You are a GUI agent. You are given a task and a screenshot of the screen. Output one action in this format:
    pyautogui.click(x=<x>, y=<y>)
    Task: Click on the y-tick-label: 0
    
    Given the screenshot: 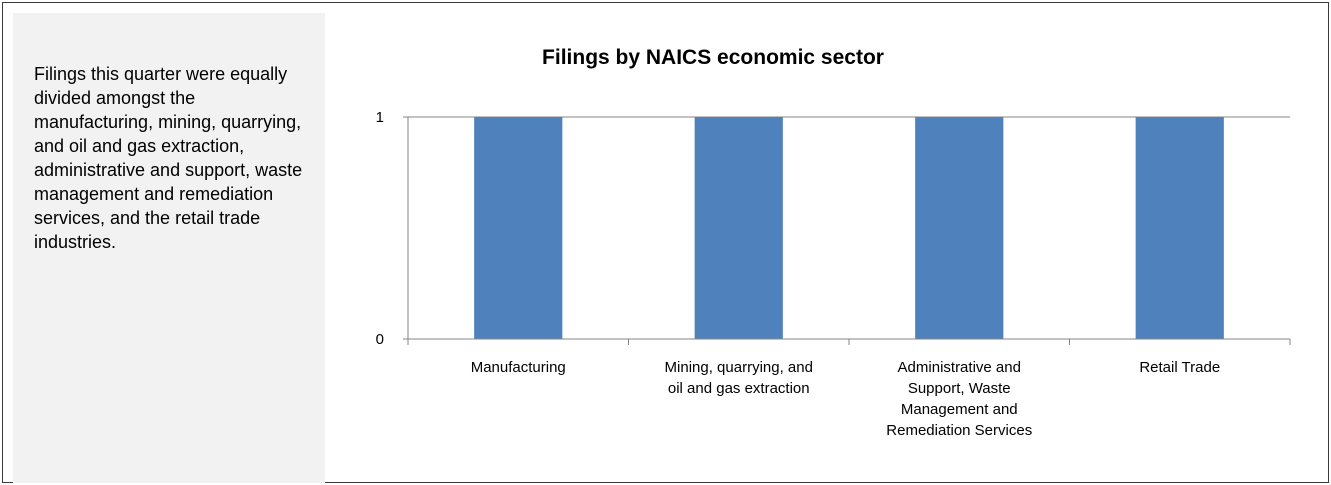 What is the action you would take?
    pyautogui.click(x=380, y=339)
    